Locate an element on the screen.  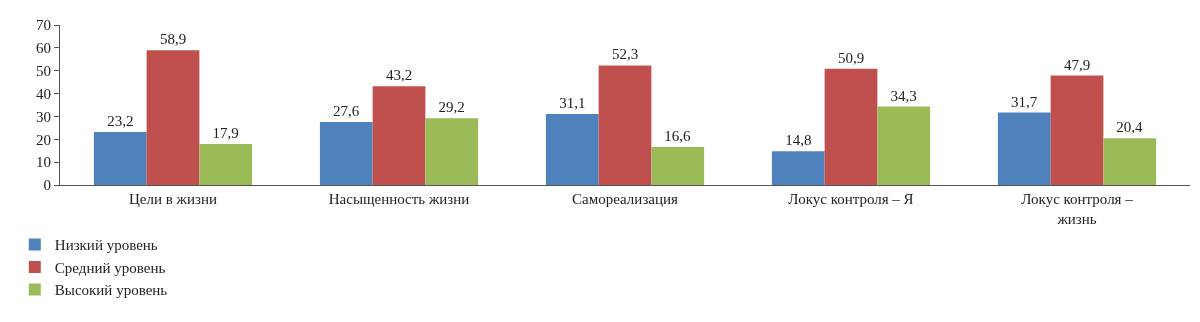
legend-label: Высокий уровень is located at coordinates (111, 290).